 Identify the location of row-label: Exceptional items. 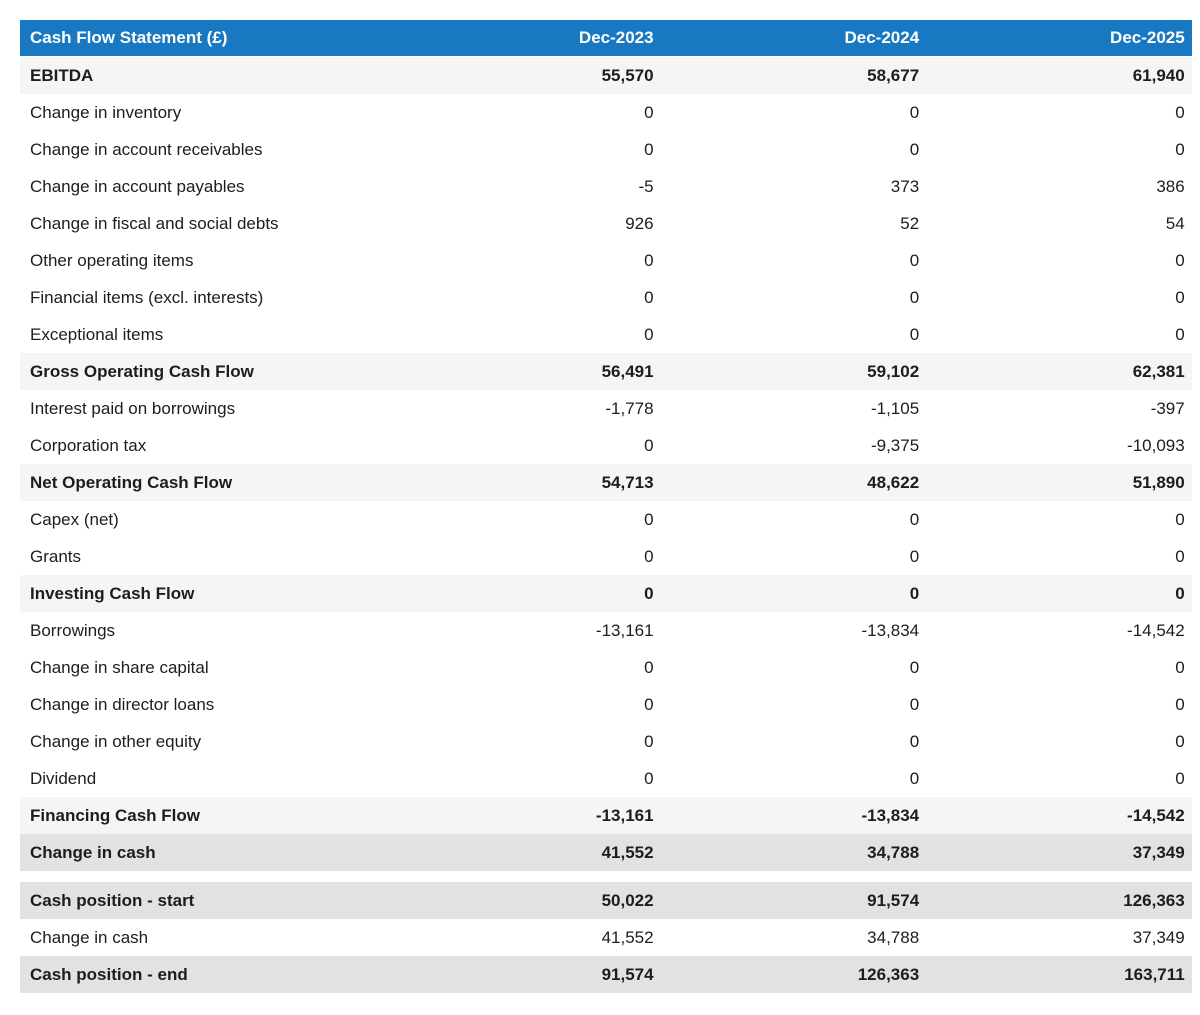
(97, 334).